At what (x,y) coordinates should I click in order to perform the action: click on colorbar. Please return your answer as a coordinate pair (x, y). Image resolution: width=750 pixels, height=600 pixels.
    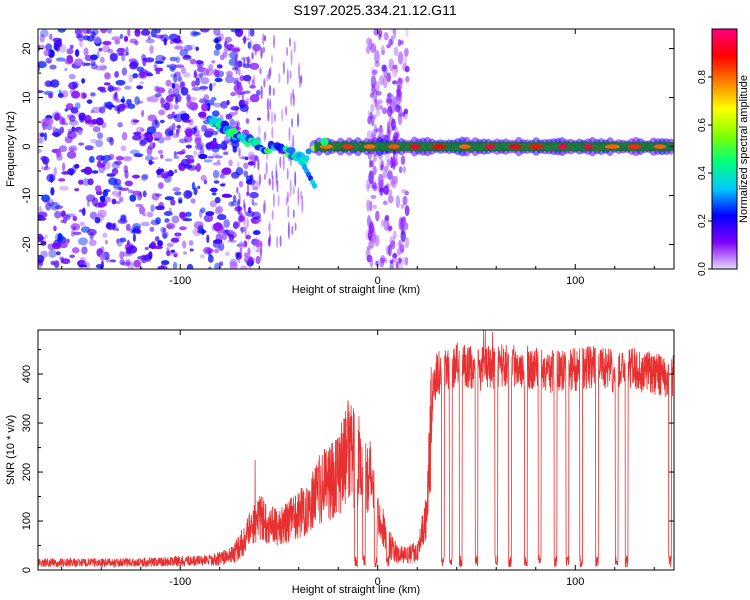
    Looking at the image, I should click on (724, 149).